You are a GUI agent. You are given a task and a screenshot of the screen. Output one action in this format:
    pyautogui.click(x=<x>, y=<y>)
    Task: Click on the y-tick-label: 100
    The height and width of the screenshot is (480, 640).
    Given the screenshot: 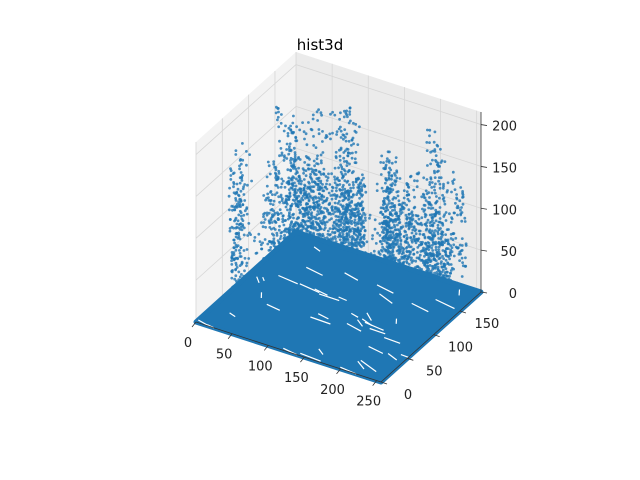 What is the action you would take?
    pyautogui.click(x=460, y=348)
    